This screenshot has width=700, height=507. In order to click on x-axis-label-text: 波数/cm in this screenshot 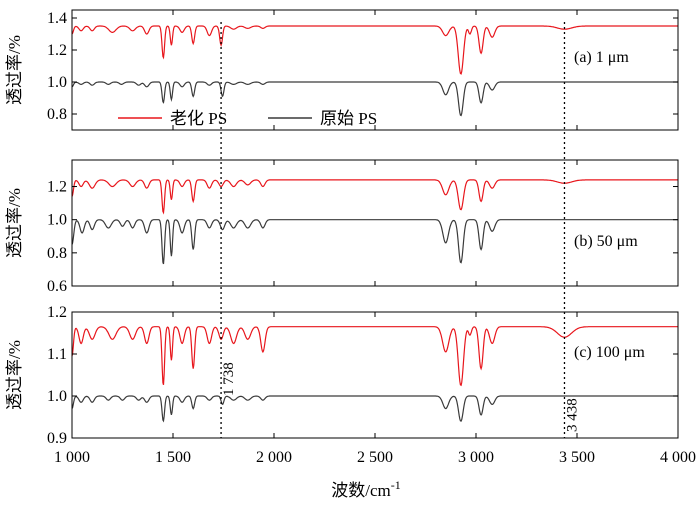, I will do `click(361, 490)`.